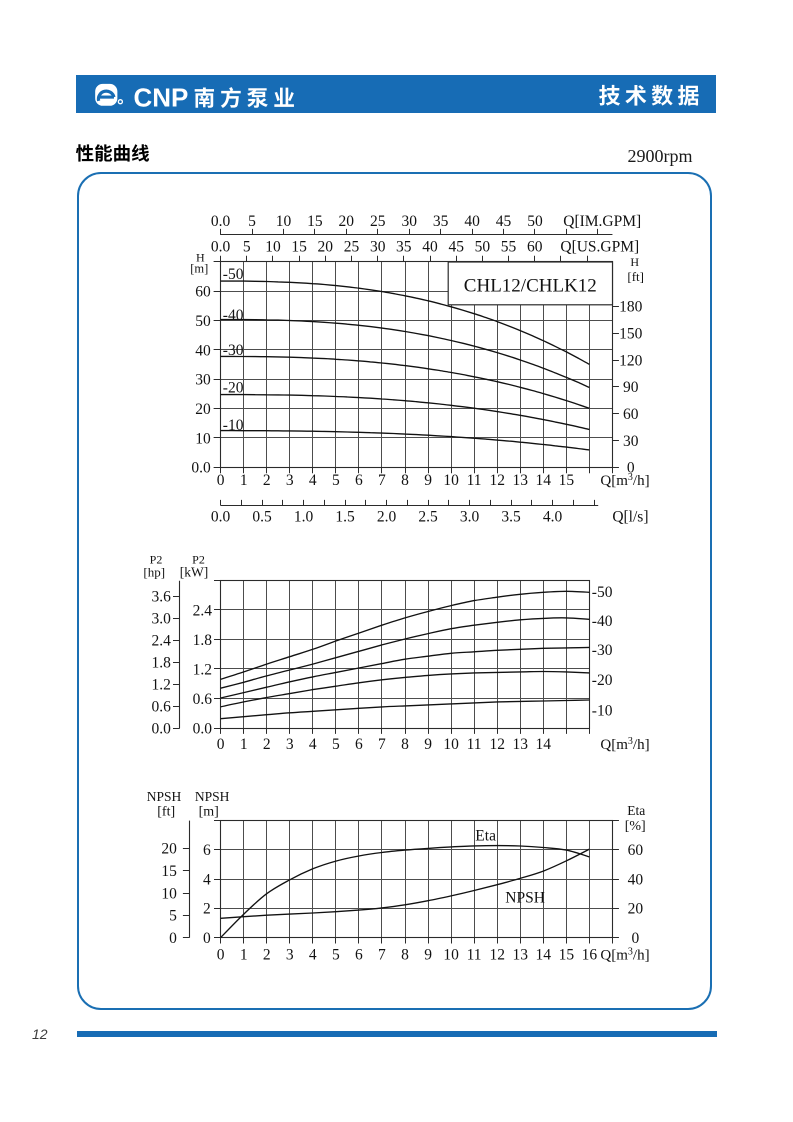 Image resolution: width=793 pixels, height=1122 pixels. I want to click on svg-text: 1.5, so click(345, 517).